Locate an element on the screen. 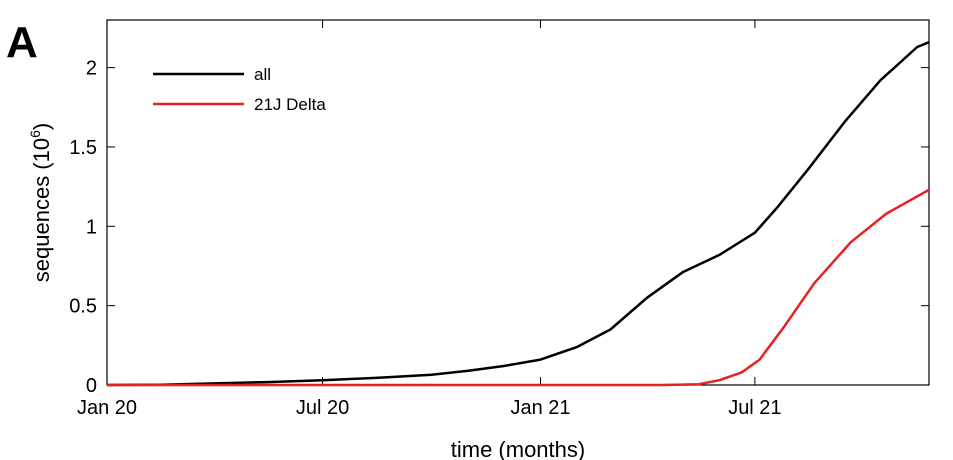 The height and width of the screenshot is (460, 953). x-tick-label: Jan 20 is located at coordinates (107, 408).